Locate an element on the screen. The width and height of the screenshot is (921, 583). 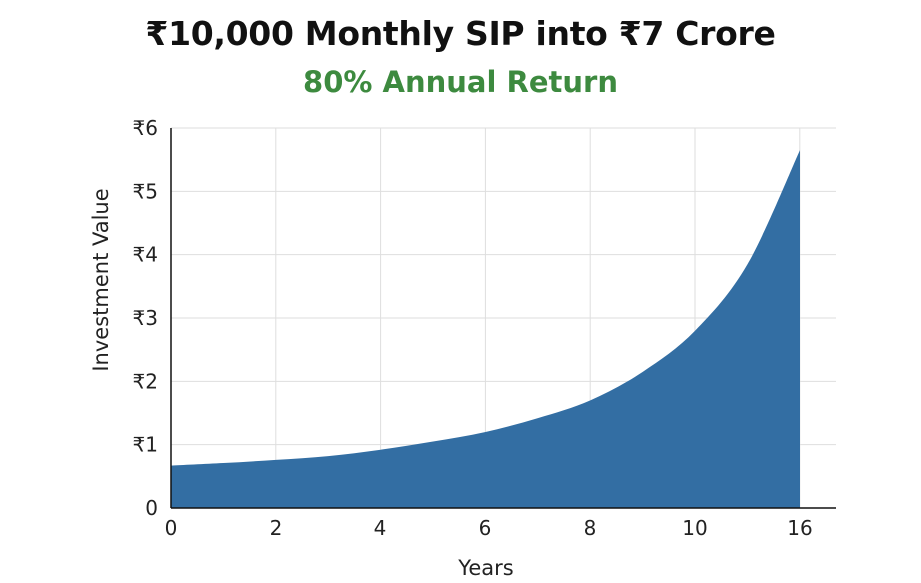
y-tick-label: ₹6 is located at coordinates (145, 128).